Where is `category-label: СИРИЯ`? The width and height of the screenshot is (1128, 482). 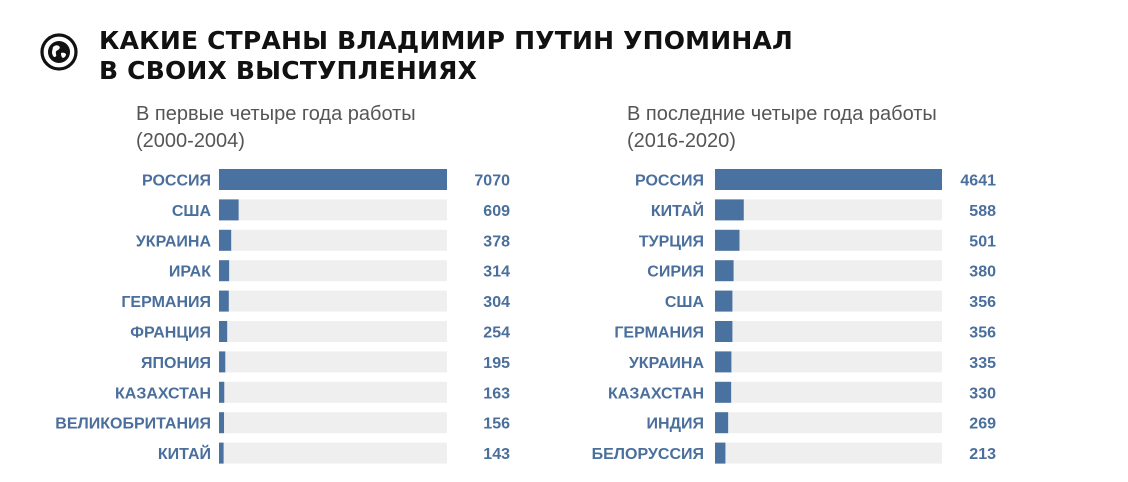 category-label: СИРИЯ is located at coordinates (675, 272).